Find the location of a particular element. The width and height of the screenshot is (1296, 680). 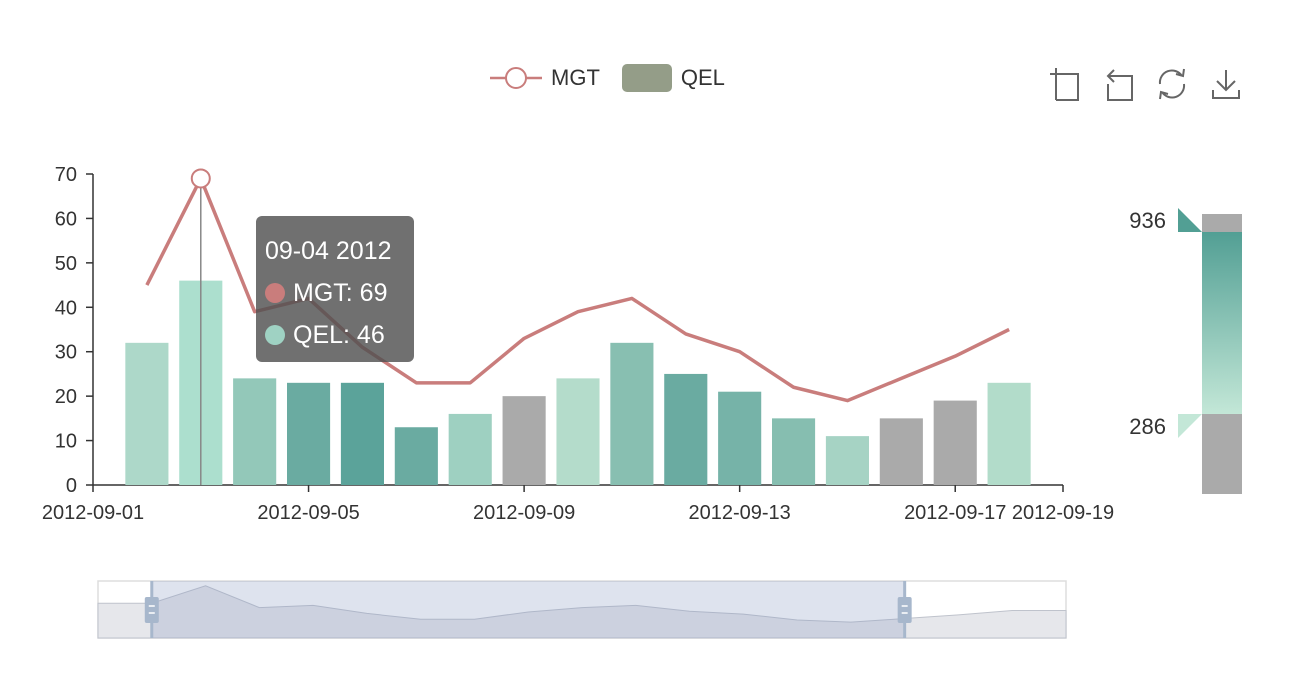

x-tick-label: 2012-09-05 is located at coordinates (308, 513).